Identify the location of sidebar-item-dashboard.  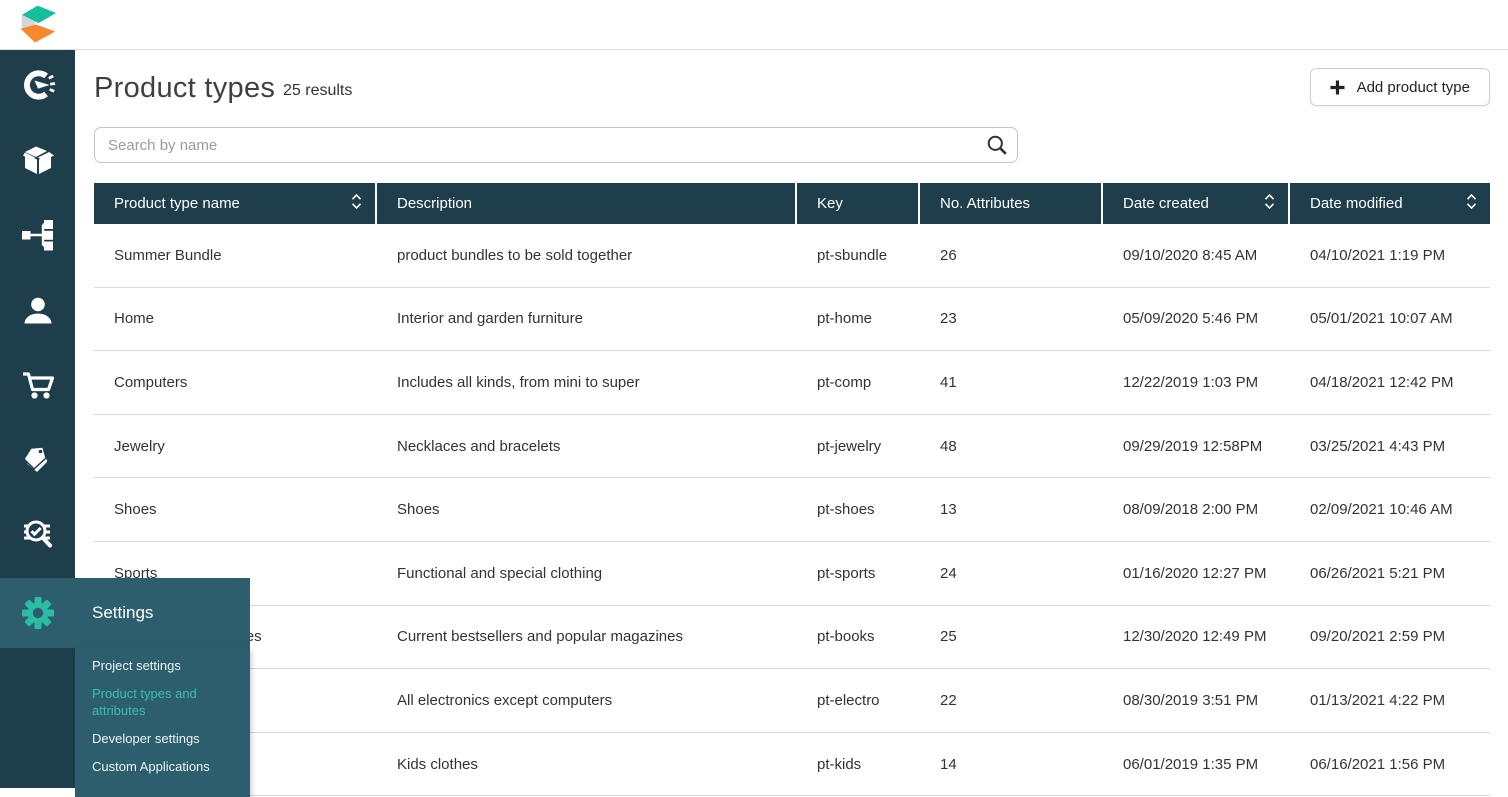
(37, 87).